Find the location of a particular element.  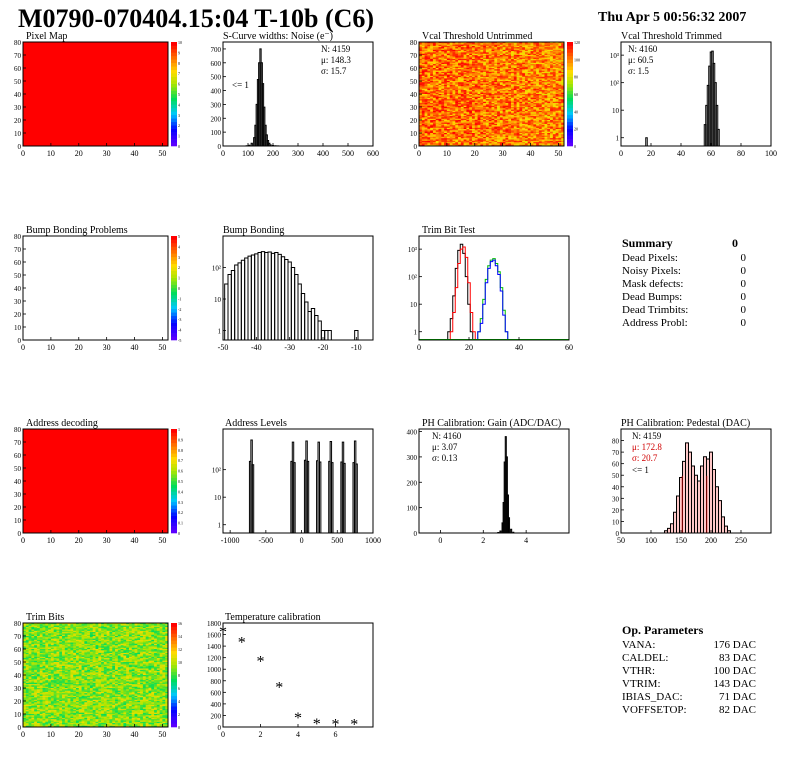

x-tick-label: 10 is located at coordinates (51, 153).